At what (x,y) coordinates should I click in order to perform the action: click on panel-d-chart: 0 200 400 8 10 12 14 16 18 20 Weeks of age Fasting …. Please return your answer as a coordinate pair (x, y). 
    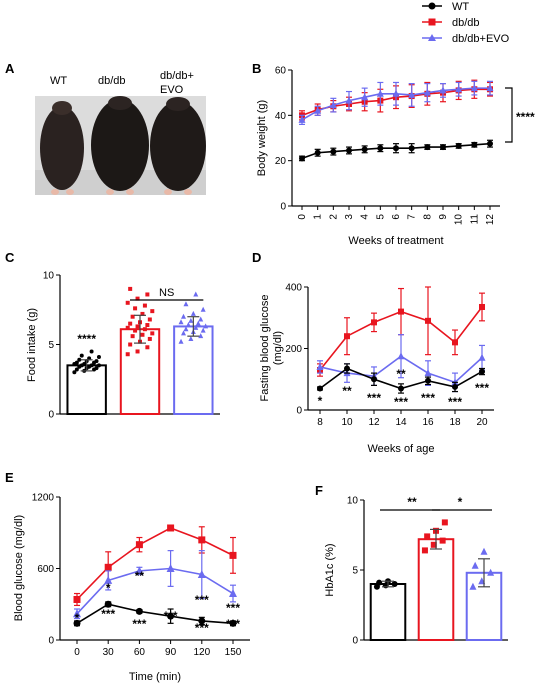
    Looking at the image, I should click on (376, 369).